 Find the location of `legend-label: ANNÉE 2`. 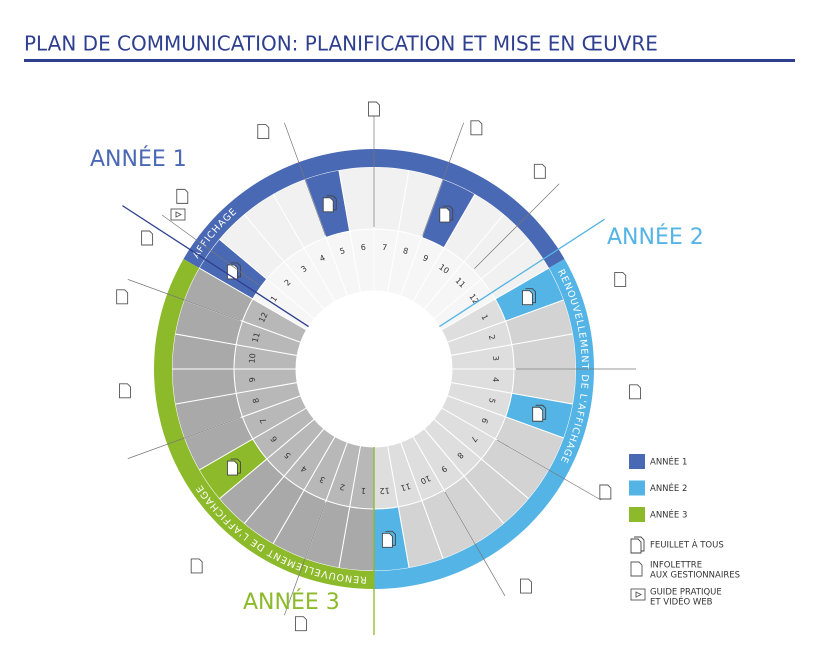

legend-label: ANNÉE 2 is located at coordinates (668, 488).